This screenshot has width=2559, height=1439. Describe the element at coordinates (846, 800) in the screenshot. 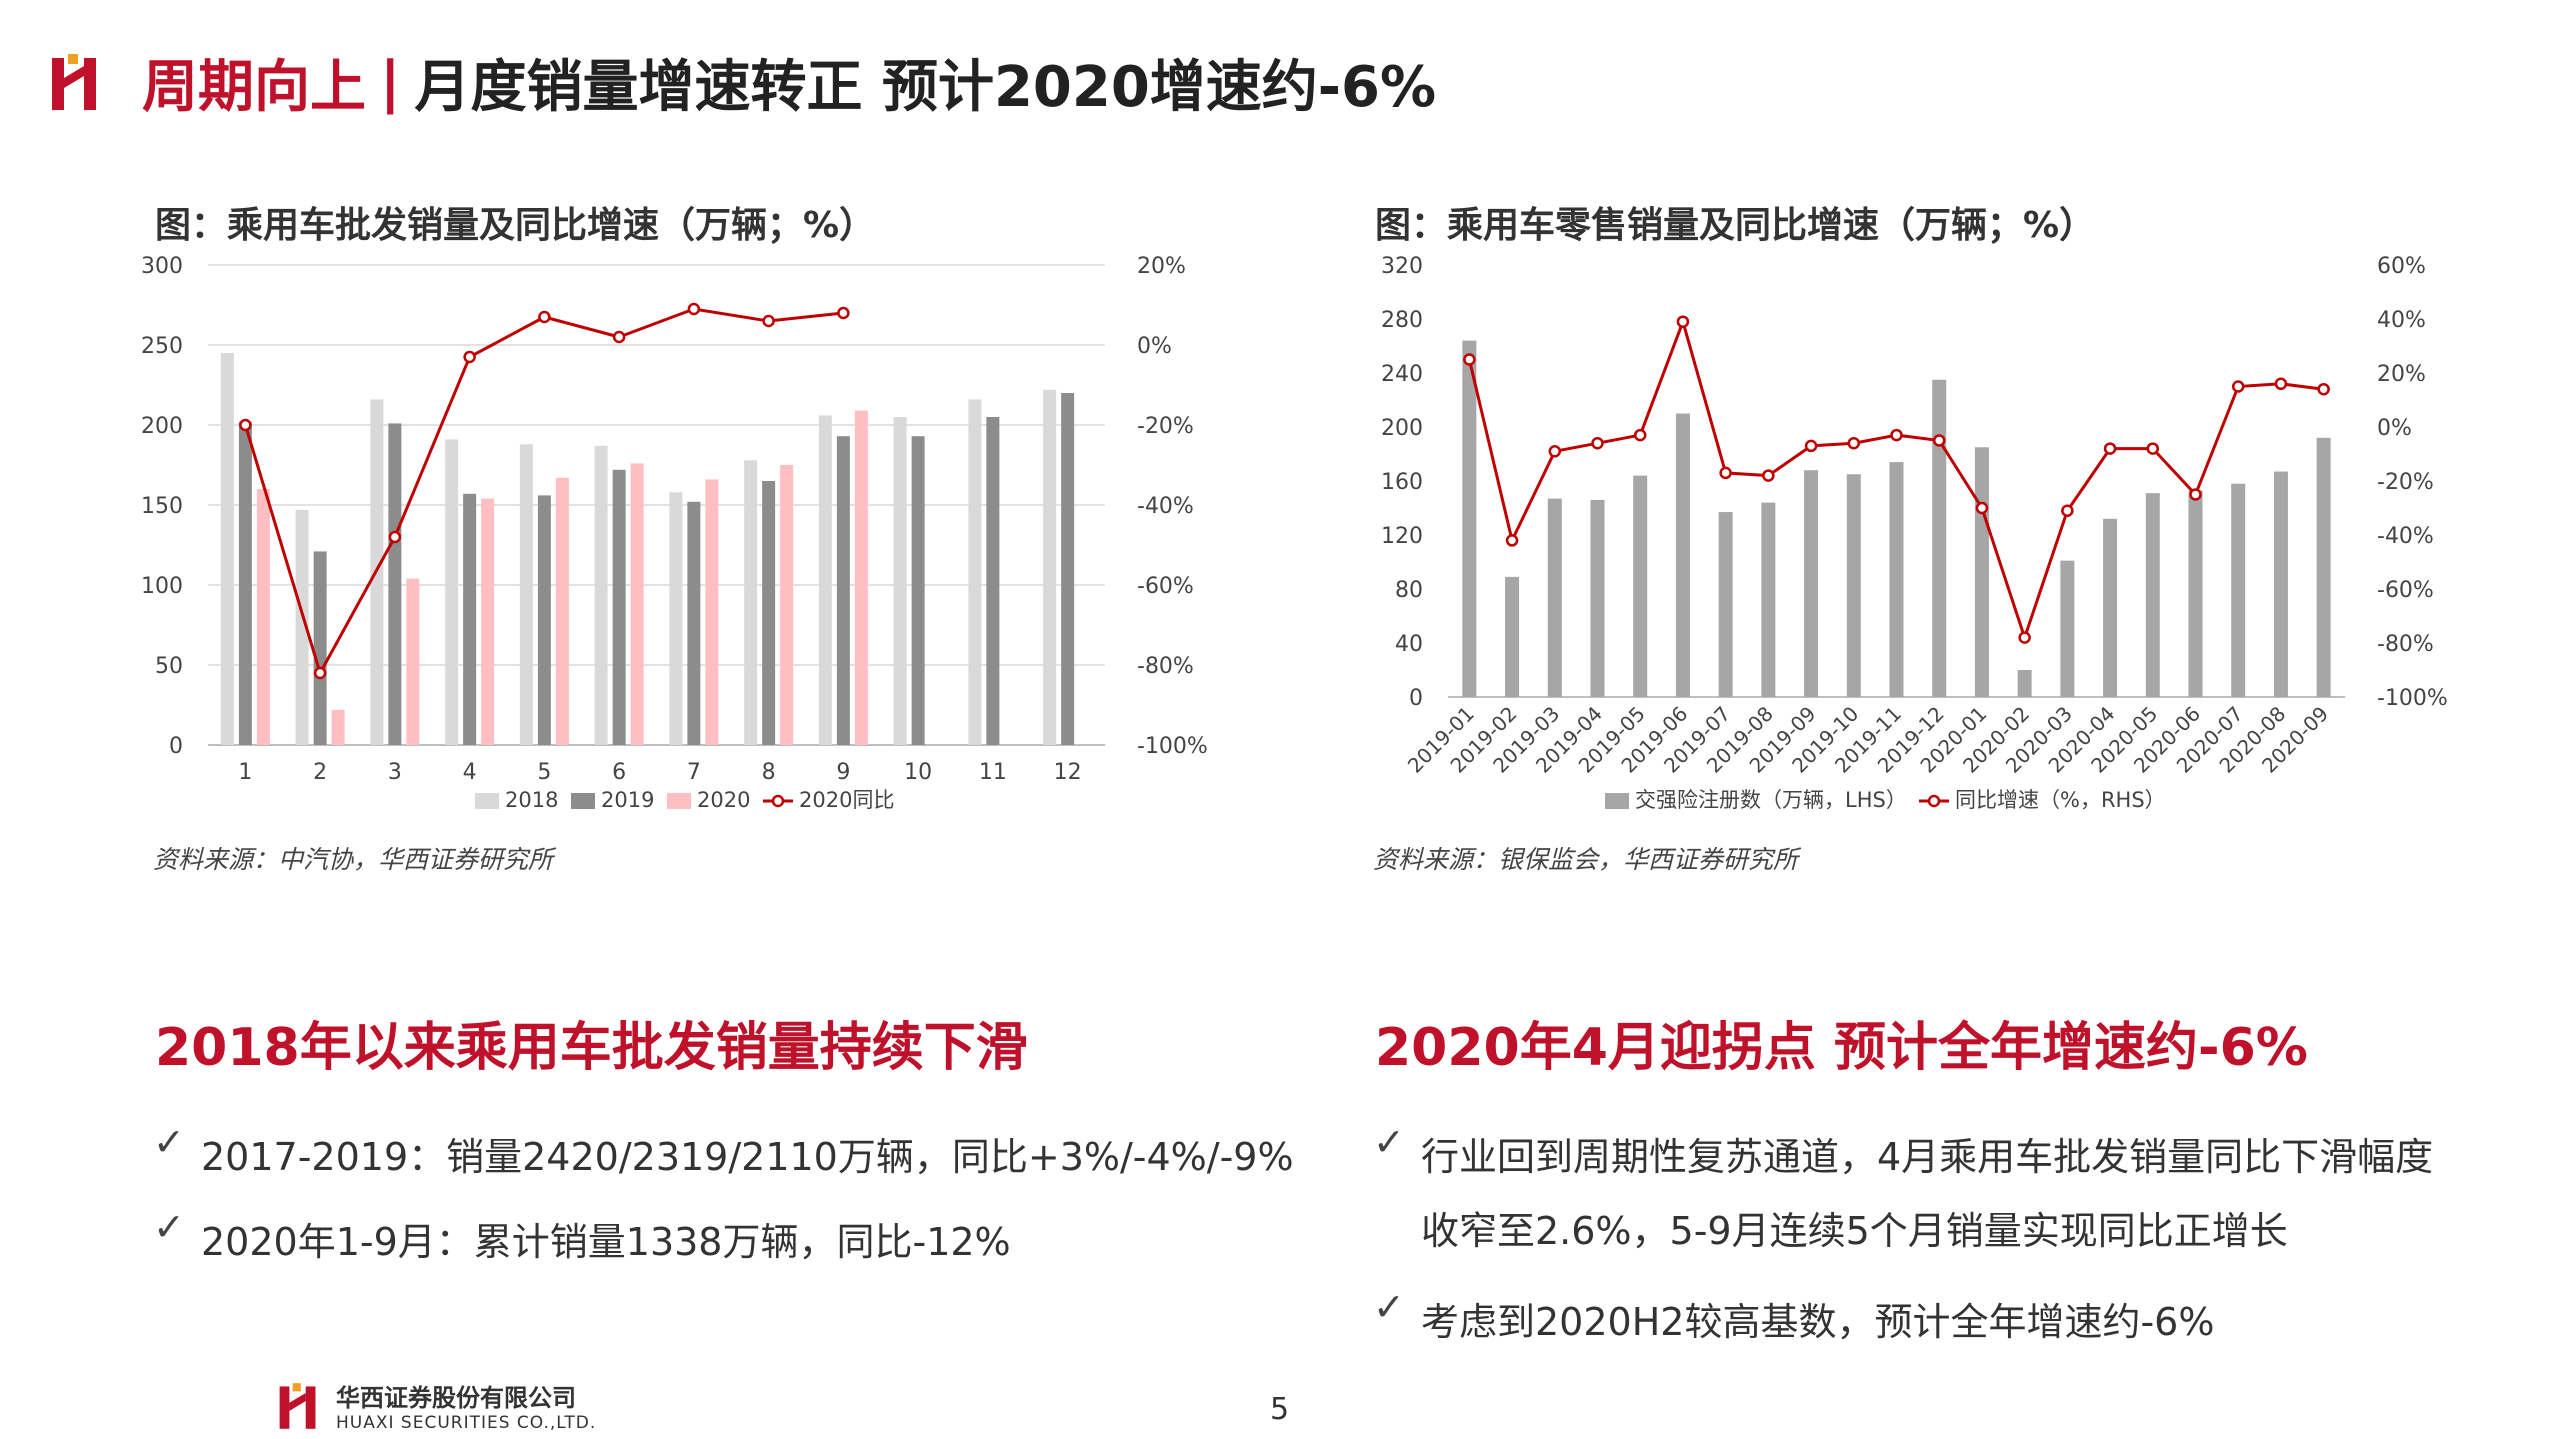

I see `legend-label: 2020同比` at that location.